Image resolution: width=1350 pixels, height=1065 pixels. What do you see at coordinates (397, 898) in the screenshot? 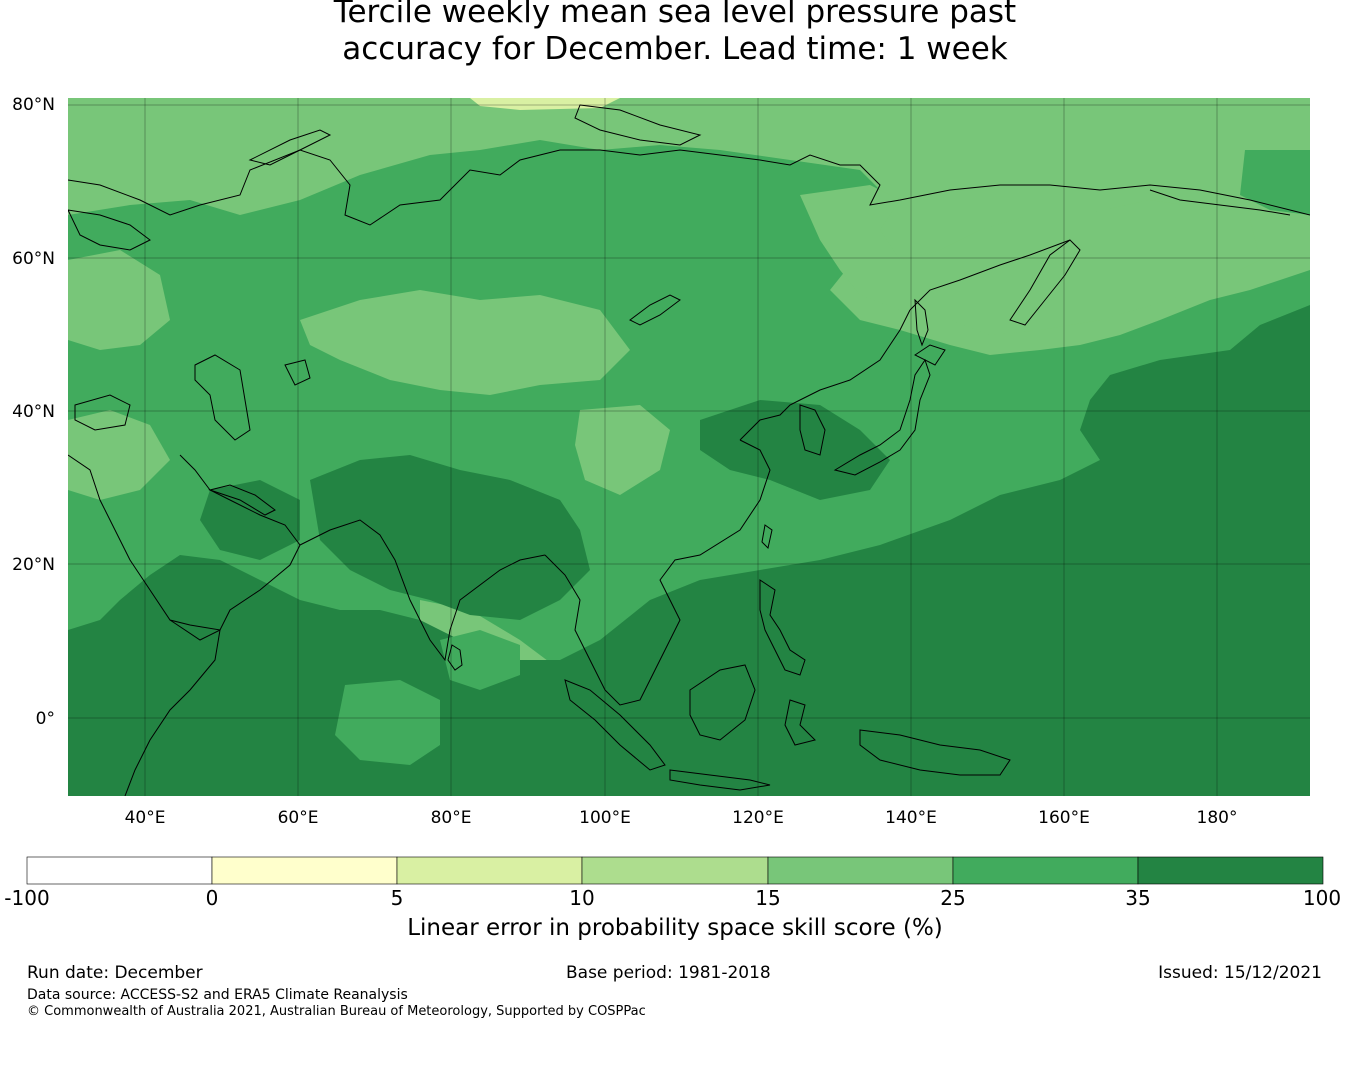
I see `colorbar-tick-2: 5` at bounding box center [397, 898].